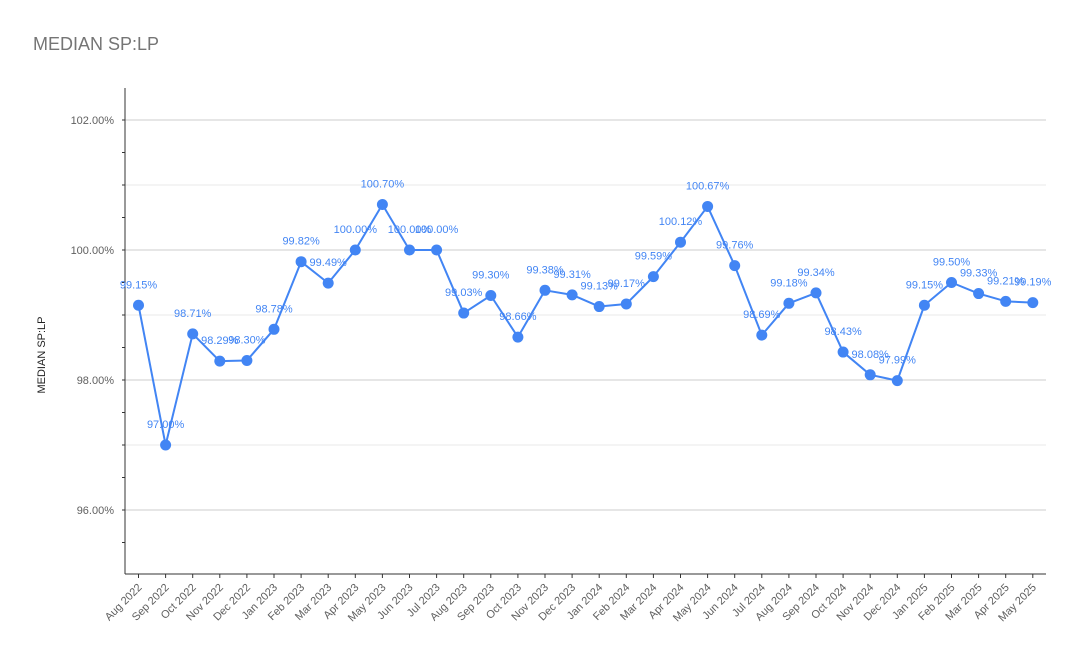  I want to click on y-tick-label: 96.00%, so click(96, 511).